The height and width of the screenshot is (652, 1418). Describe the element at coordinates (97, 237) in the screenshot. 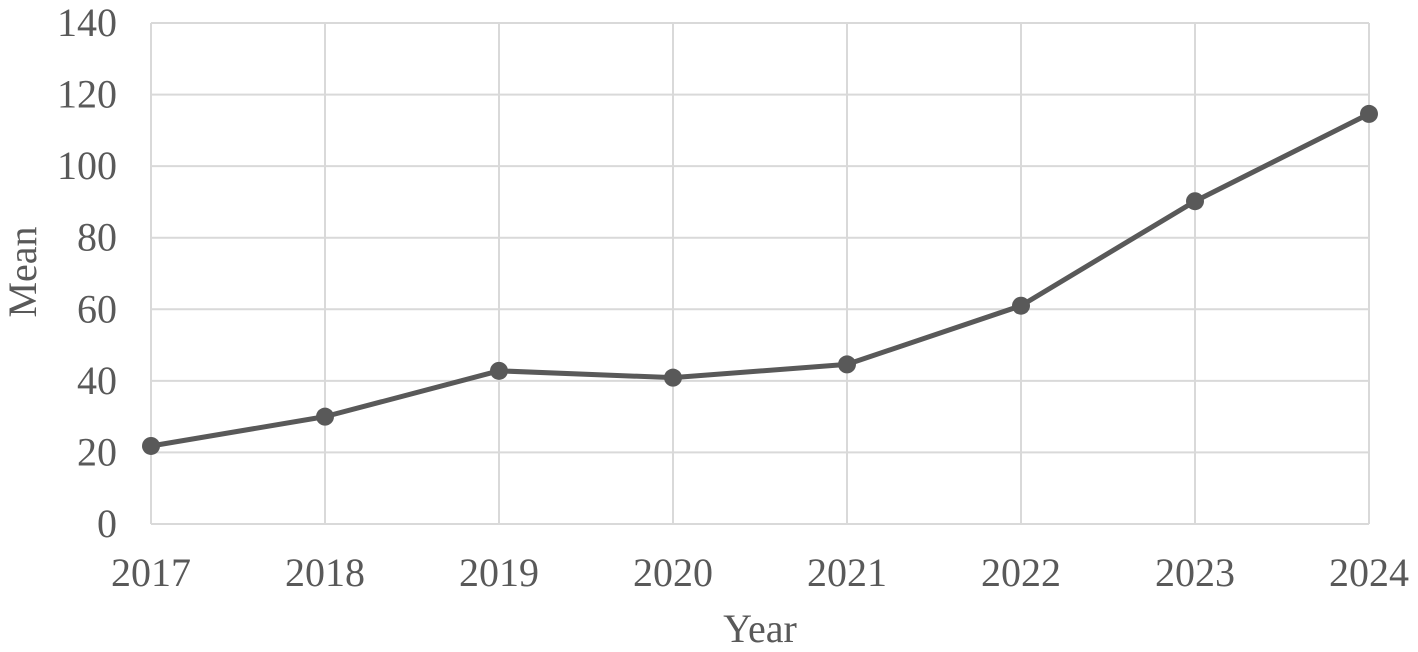

I see `y-tick-label: 80` at that location.